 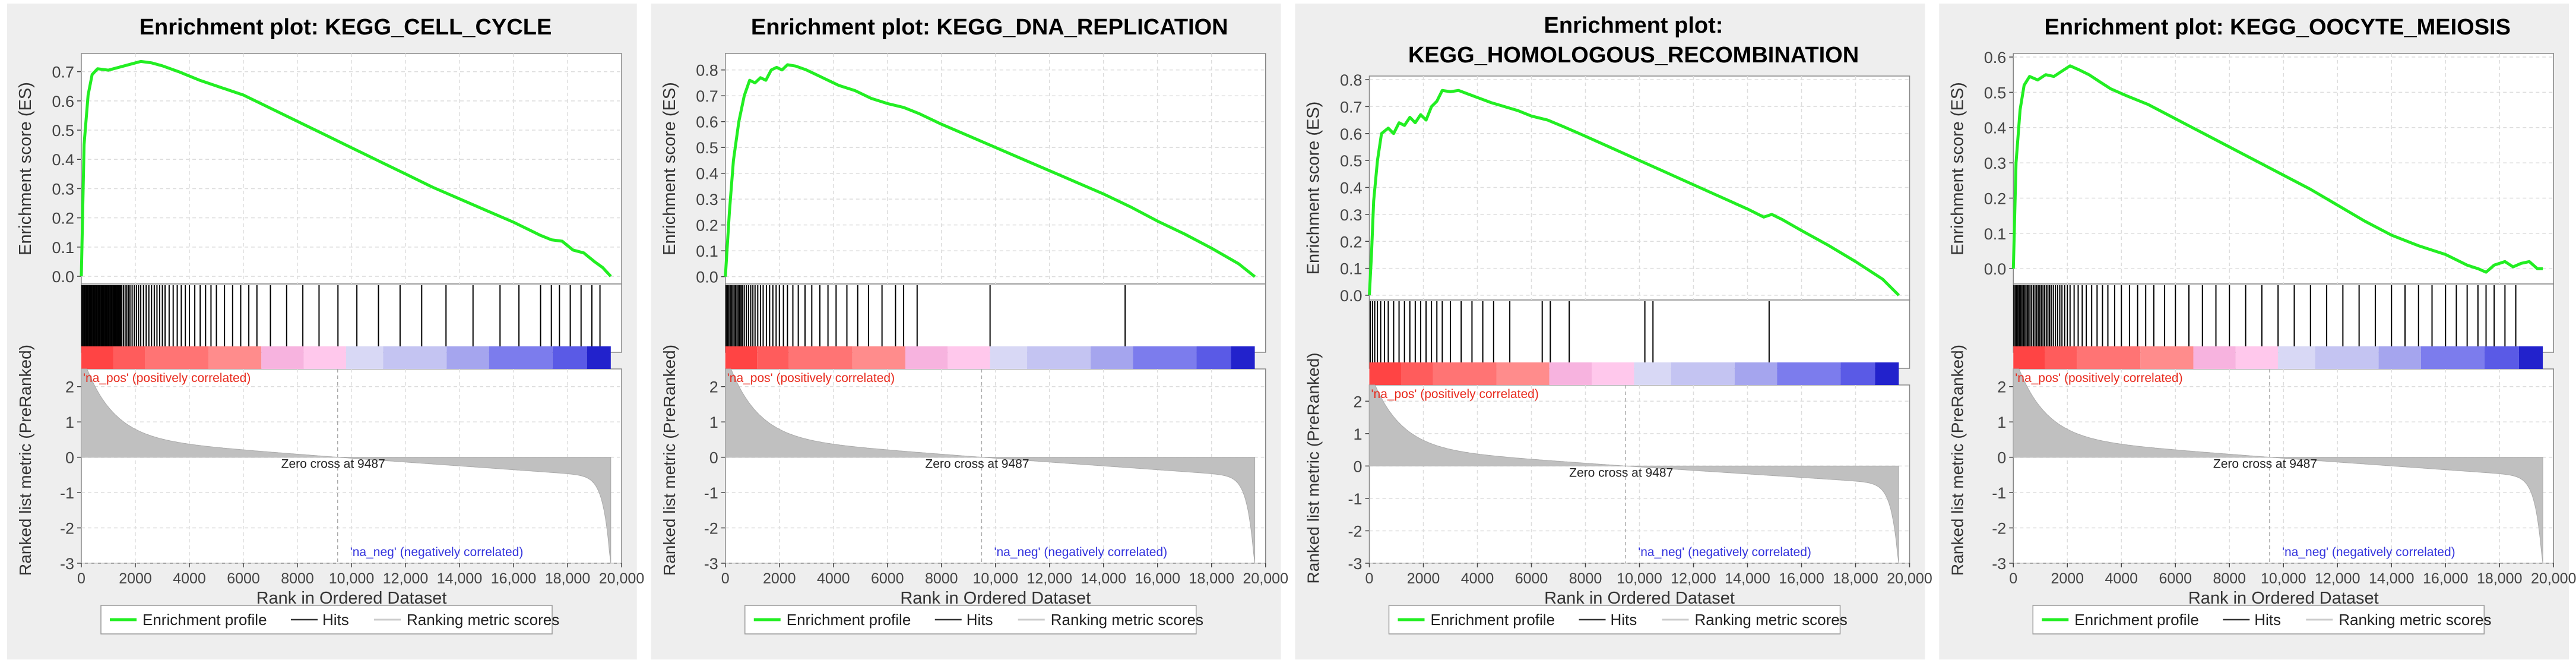 I want to click on ranking-metric-area, so click(x=1634, y=474).